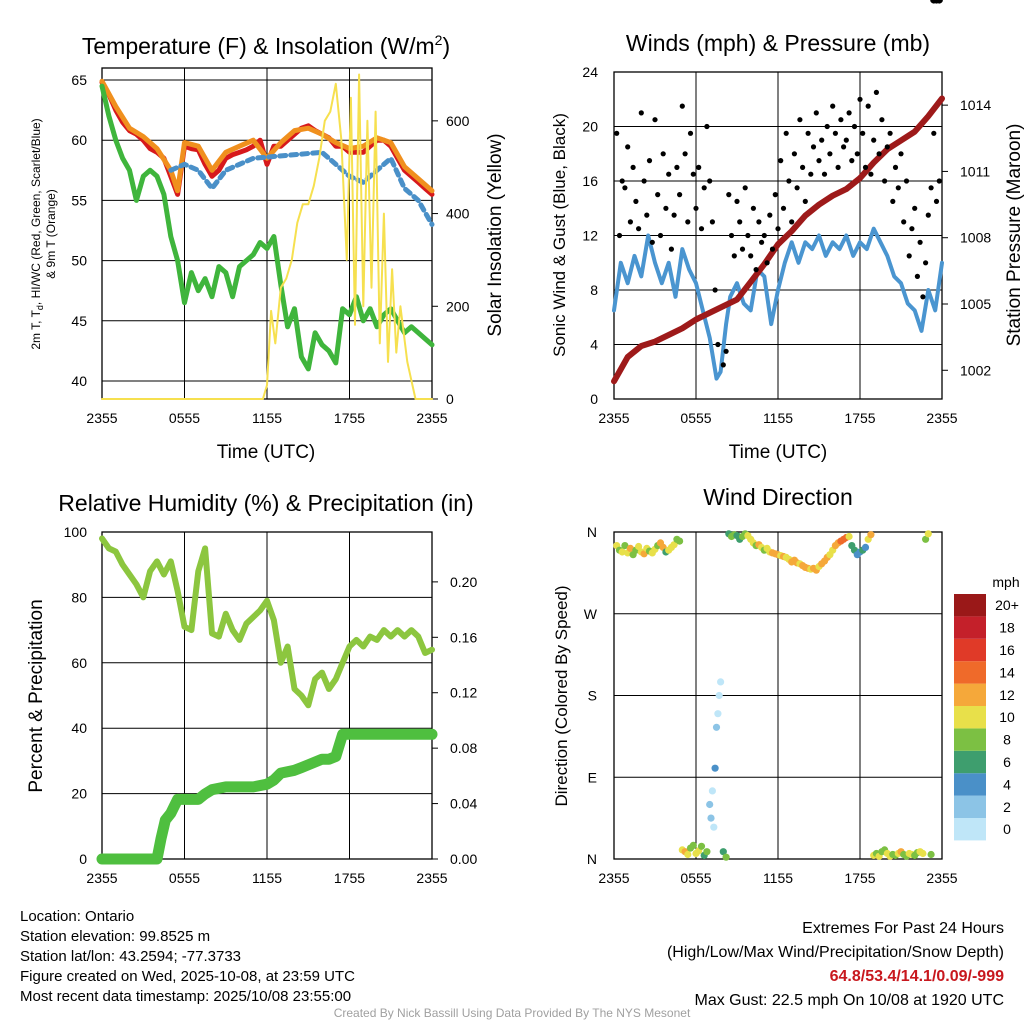 This screenshot has width=1024, height=1024. Describe the element at coordinates (349, 878) in the screenshot. I see `x-tick-label: 1755` at that location.